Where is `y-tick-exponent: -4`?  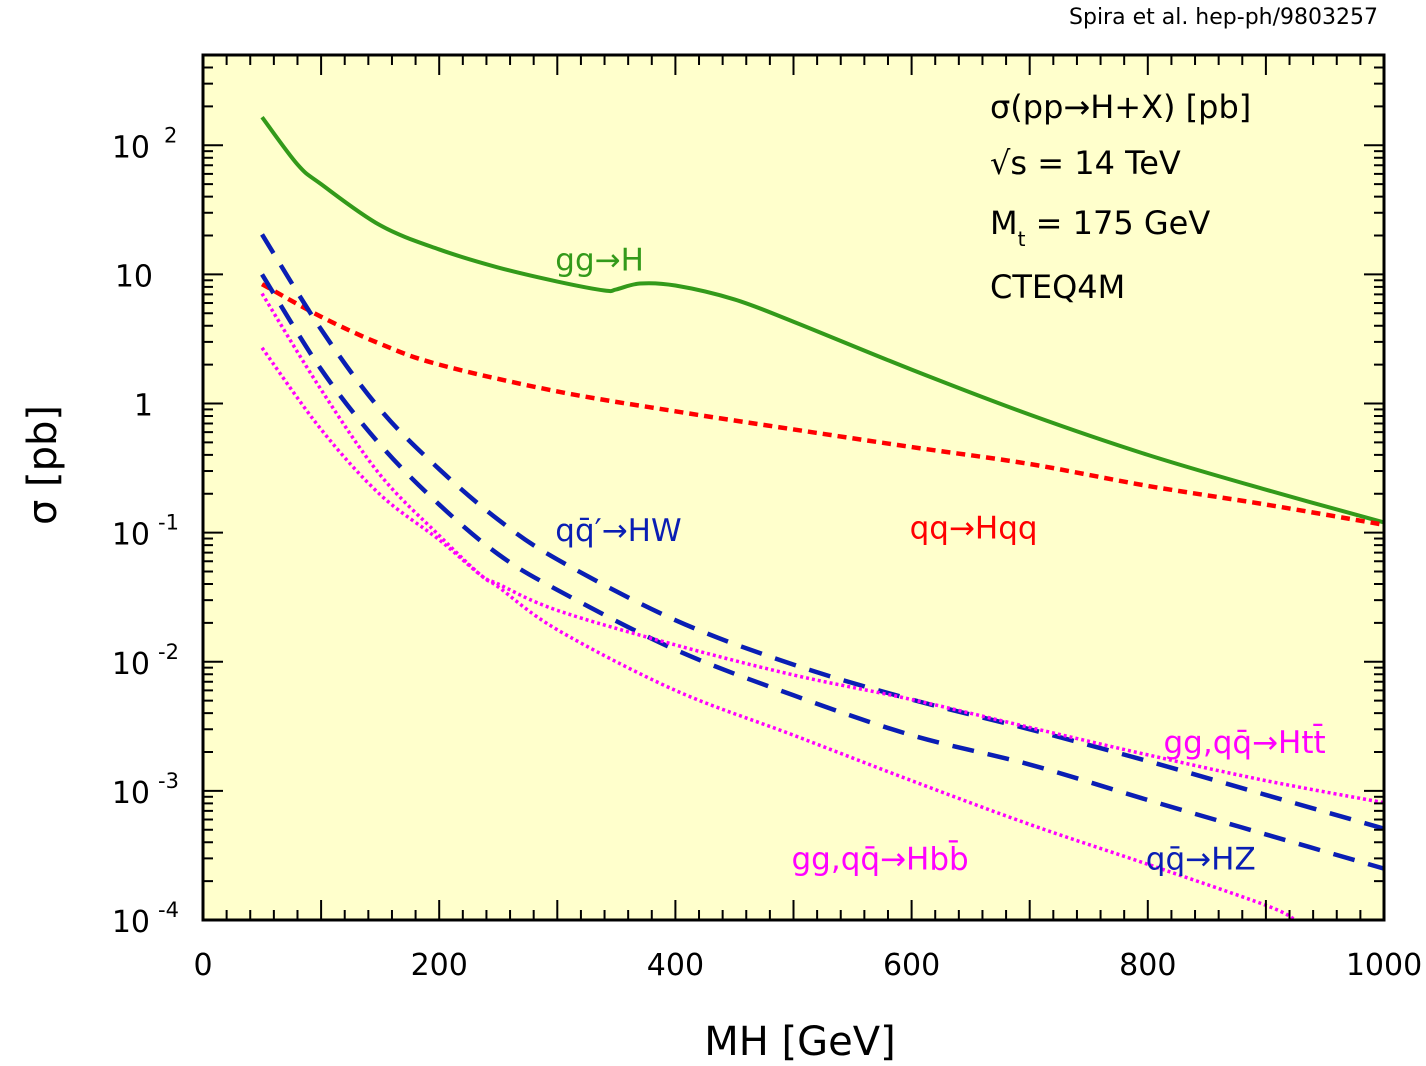 y-tick-exponent: -4 is located at coordinates (168, 910).